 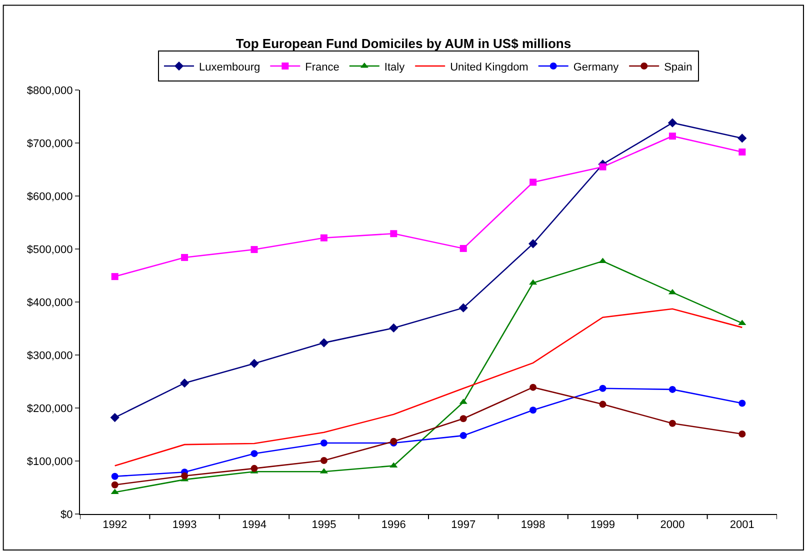 I want to click on y-tick-label: $800,000, so click(x=49, y=90).